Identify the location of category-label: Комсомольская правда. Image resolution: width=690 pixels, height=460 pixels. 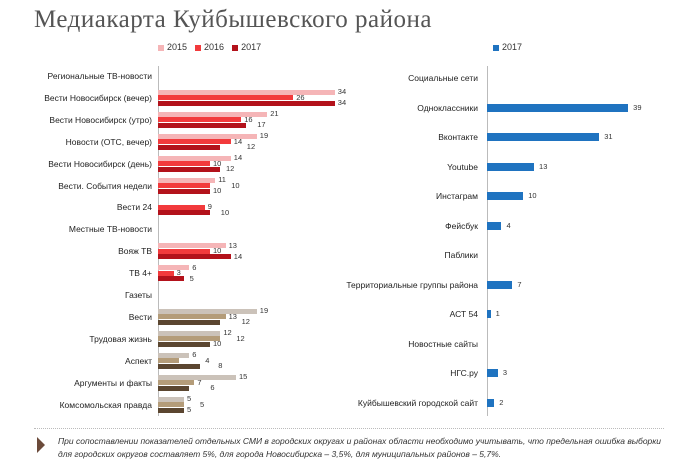
(105, 404).